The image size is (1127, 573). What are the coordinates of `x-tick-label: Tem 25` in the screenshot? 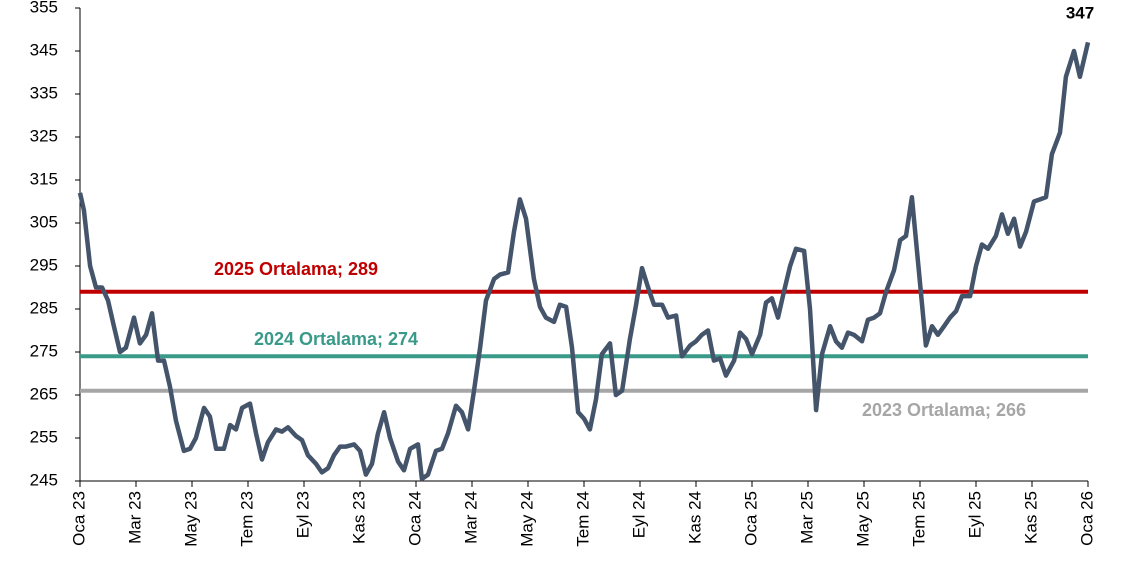 It's located at (918, 519).